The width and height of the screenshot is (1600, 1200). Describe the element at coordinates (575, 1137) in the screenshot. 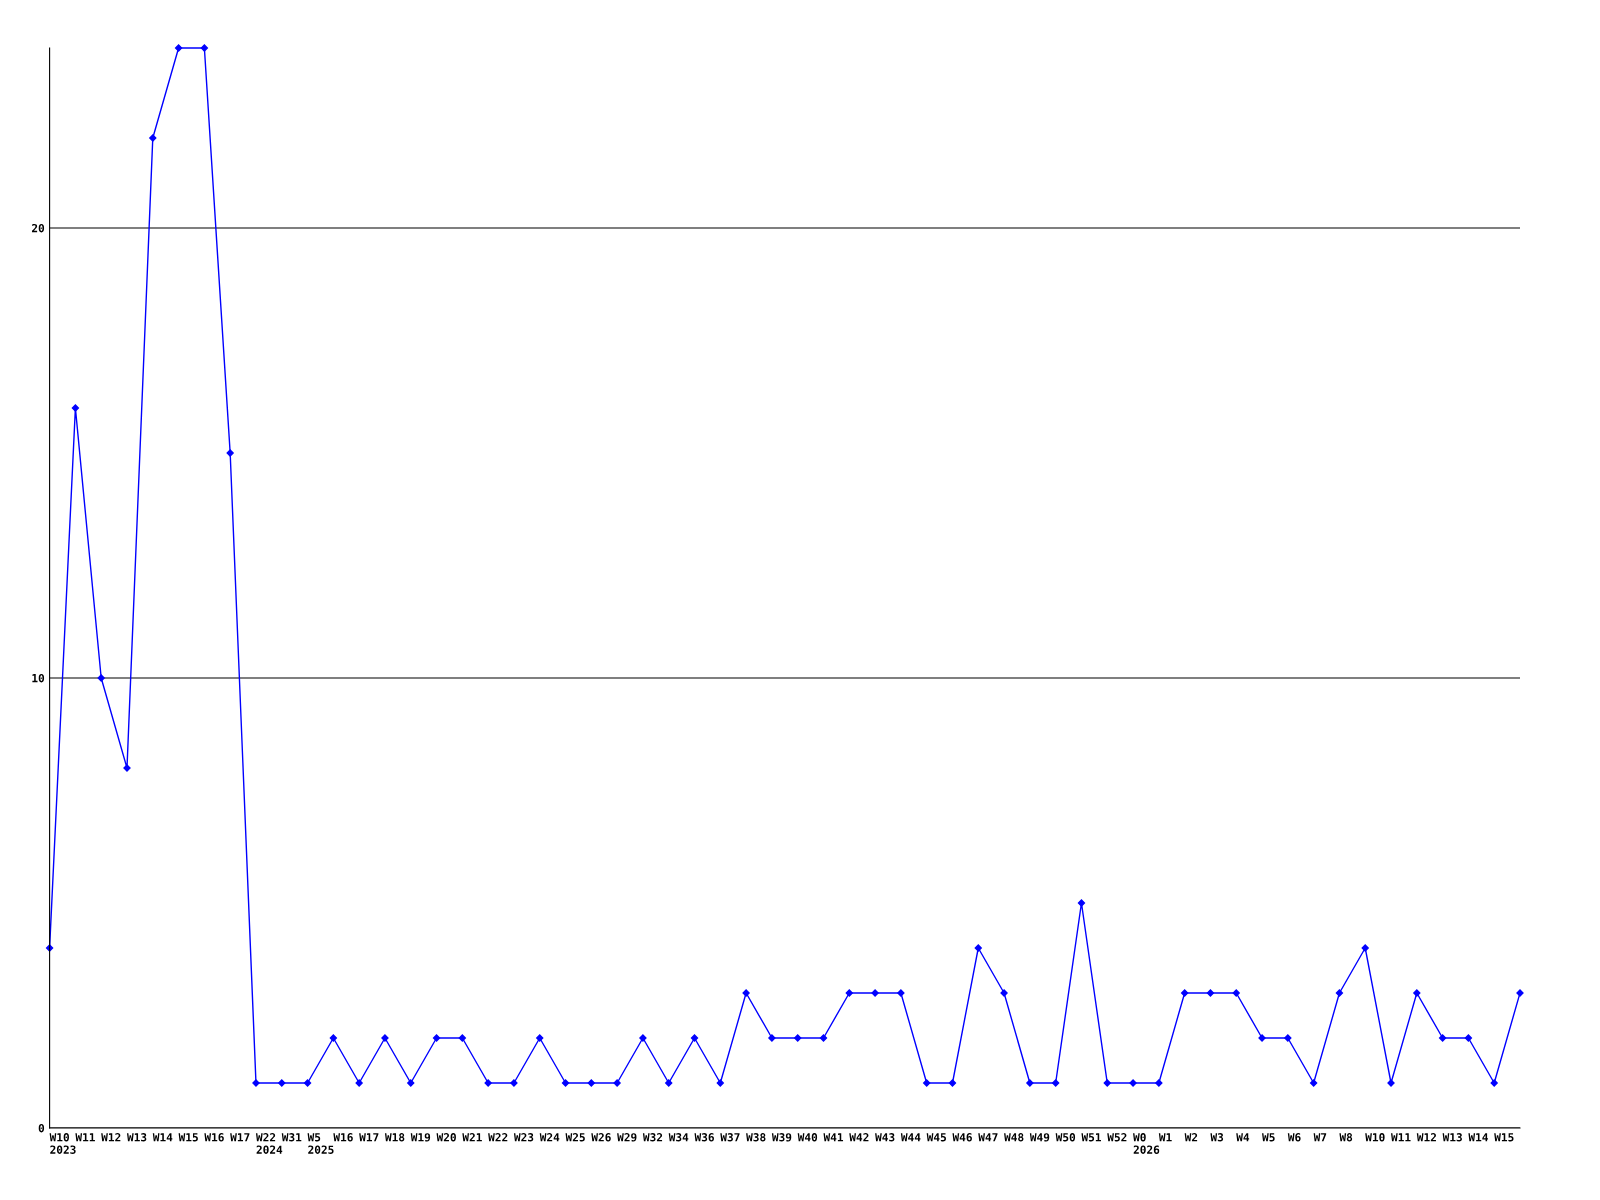

I see `x-tick-label: W25` at that location.